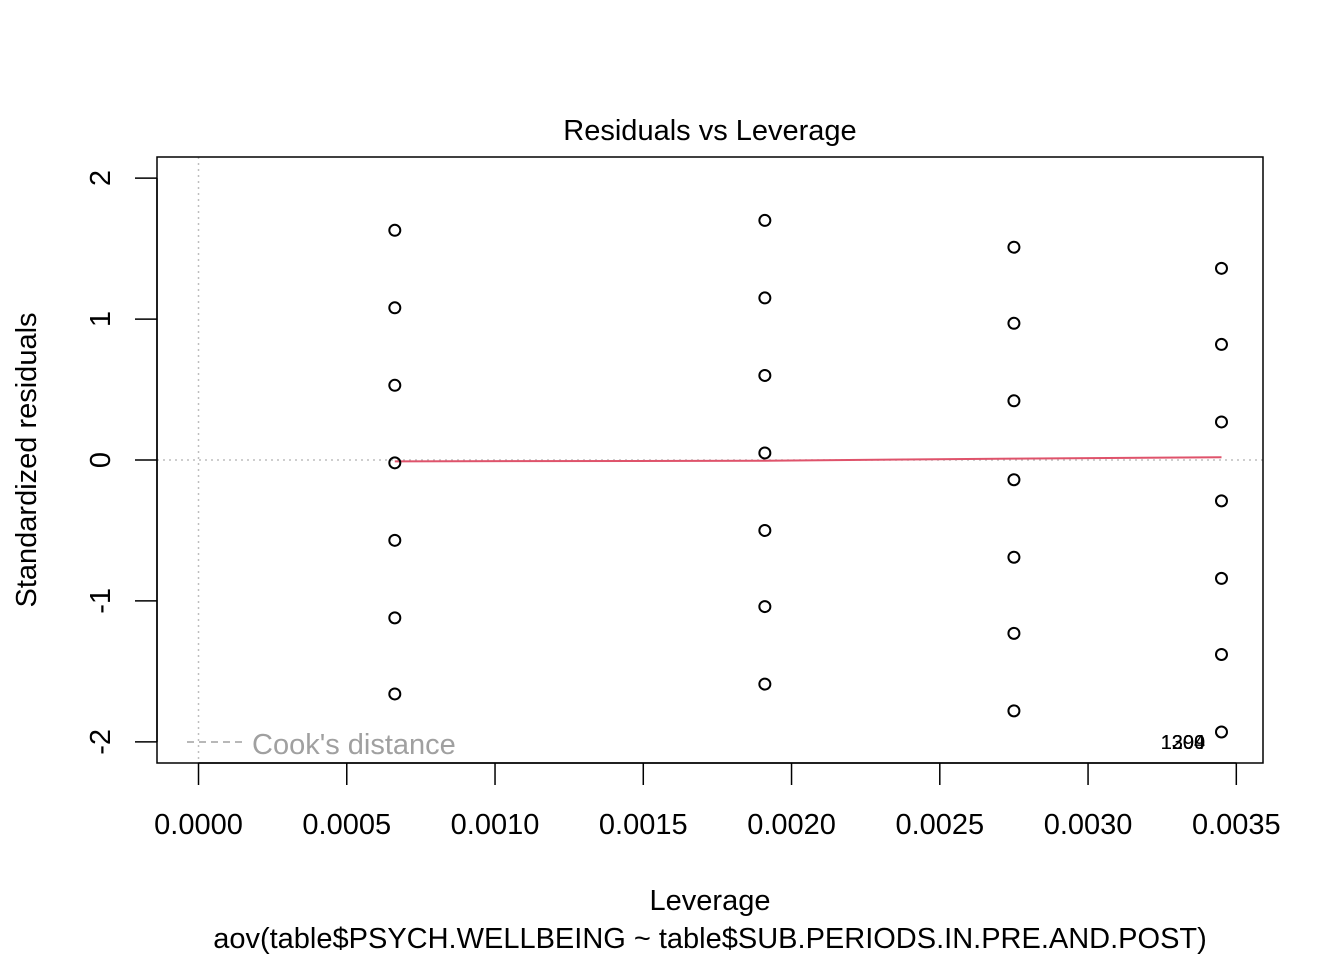 The width and height of the screenshot is (1344, 960). Describe the element at coordinates (101, 178) in the screenshot. I see `y-tick-label: 2` at that location.